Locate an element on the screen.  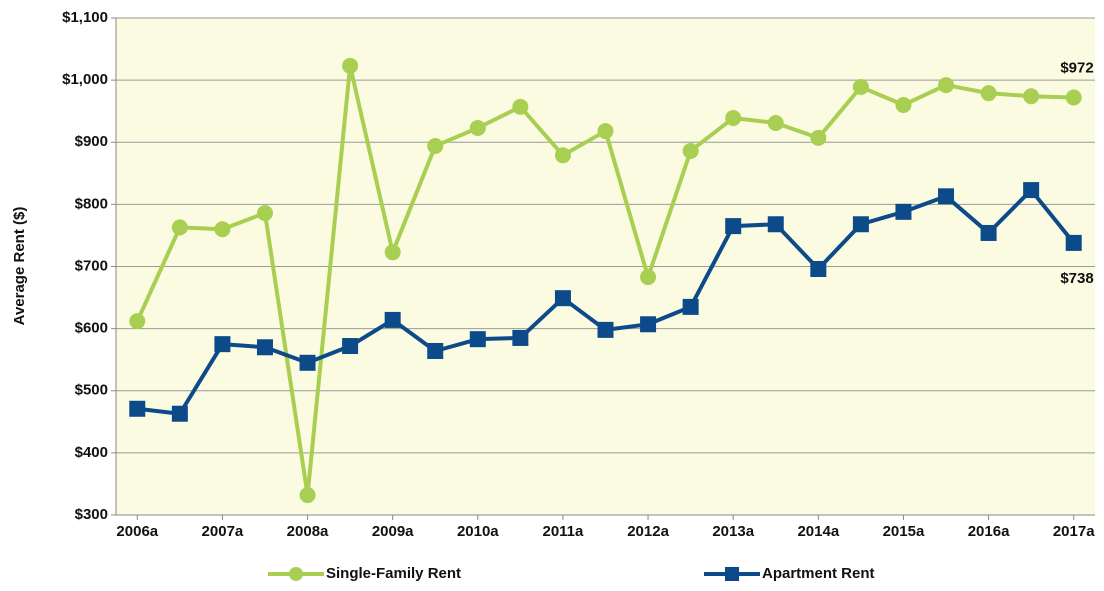
x-tick-label: 2015a is located at coordinates (904, 531).